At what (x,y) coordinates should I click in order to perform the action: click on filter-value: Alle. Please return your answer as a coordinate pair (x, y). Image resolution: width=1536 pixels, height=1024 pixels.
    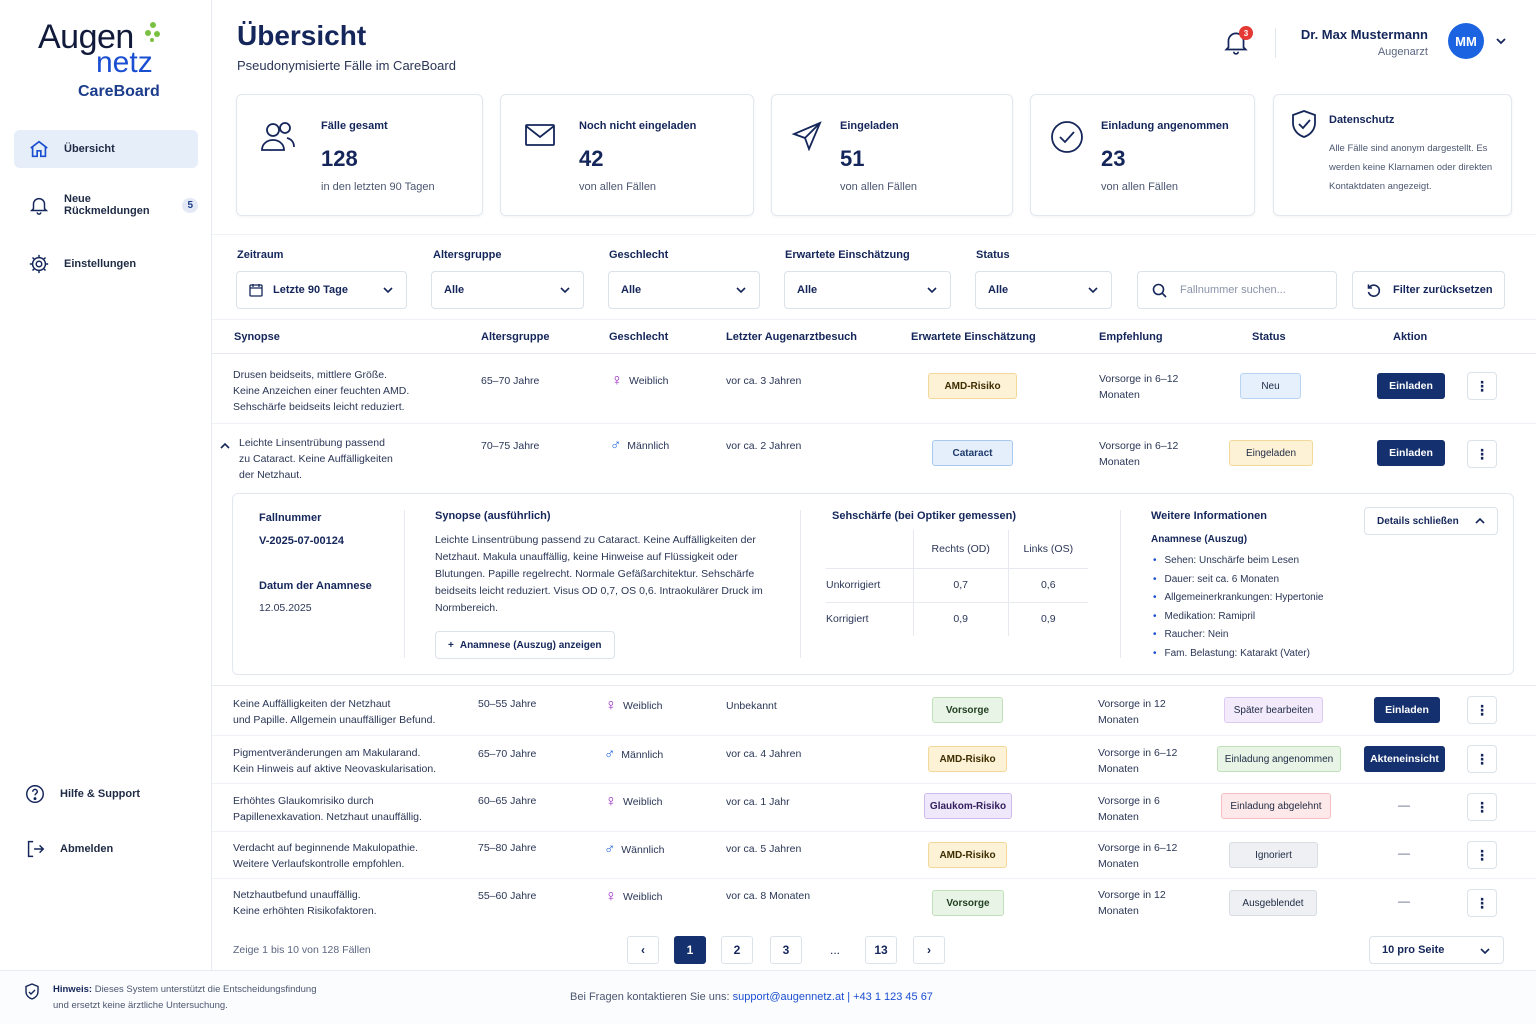
    Looking at the image, I should click on (998, 290).